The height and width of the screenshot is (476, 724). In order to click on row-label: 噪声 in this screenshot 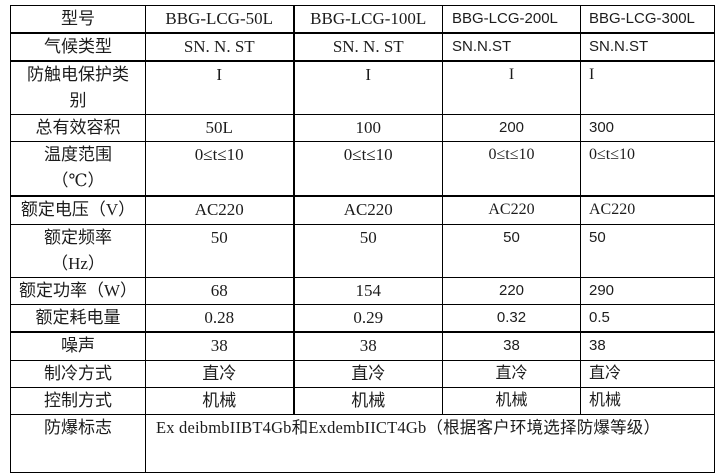, I will do `click(78, 346)`.